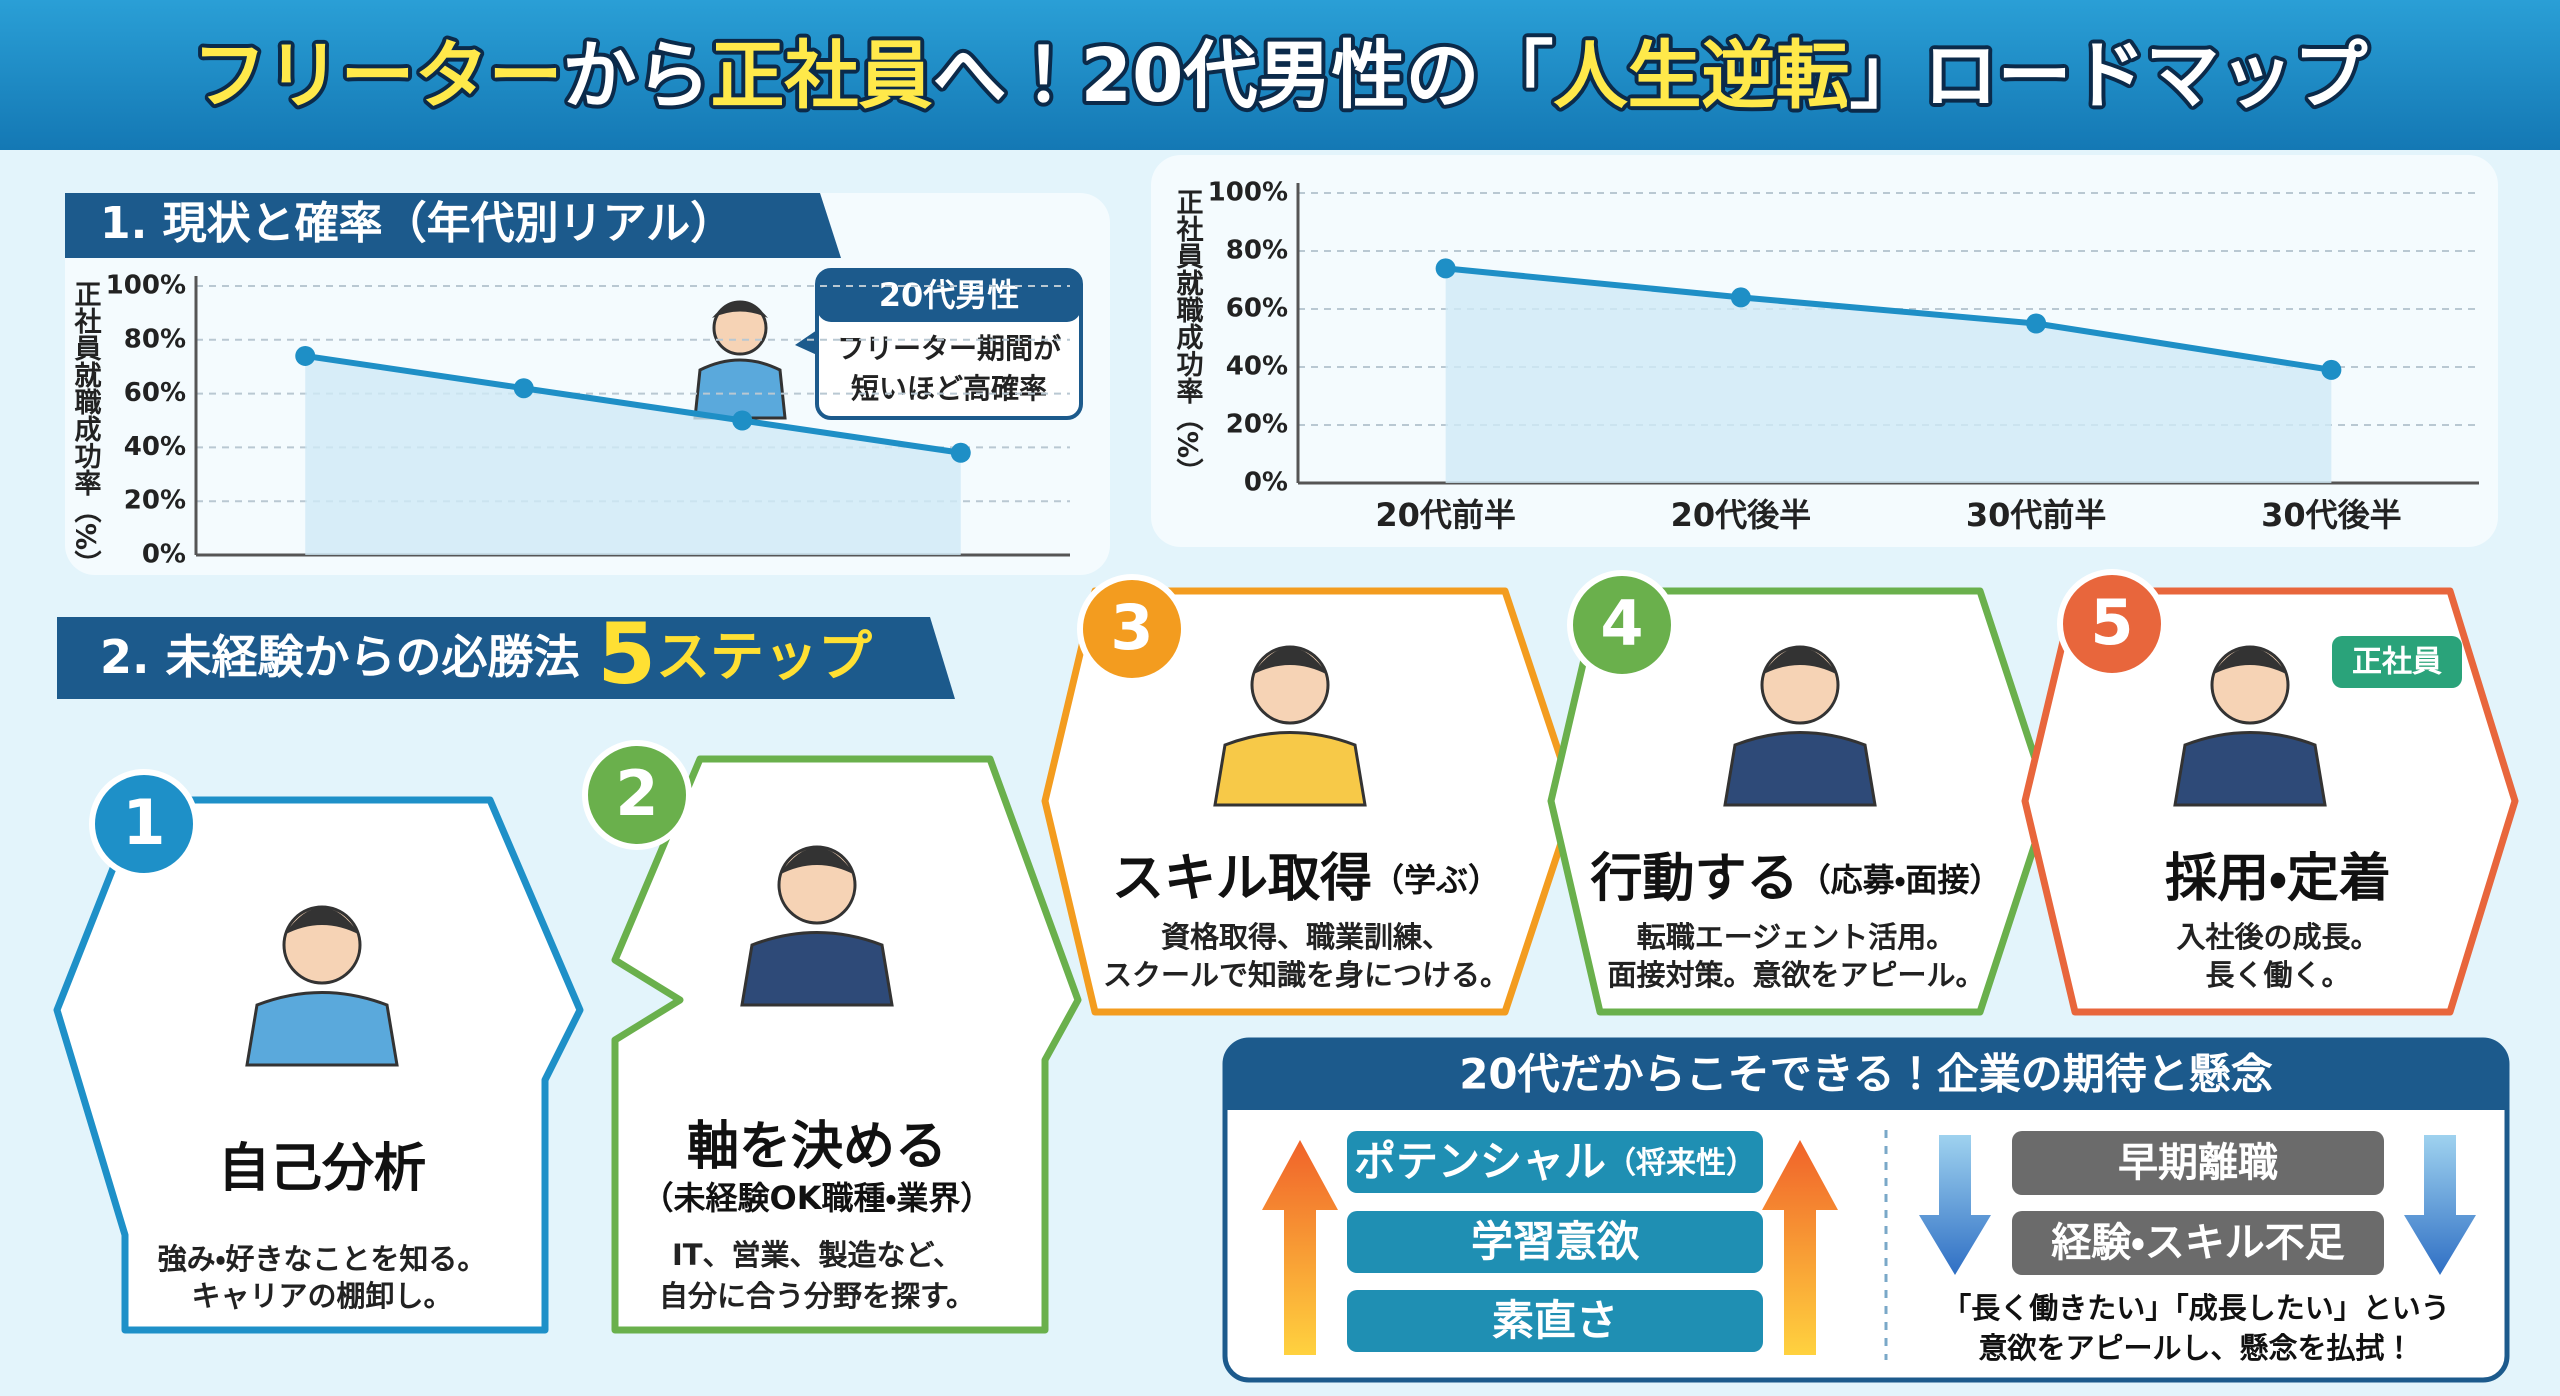 The image size is (2560, 1396). Describe the element at coordinates (1900, 880) in the screenshot. I see `step-subtitle: （応募・面接）` at that location.